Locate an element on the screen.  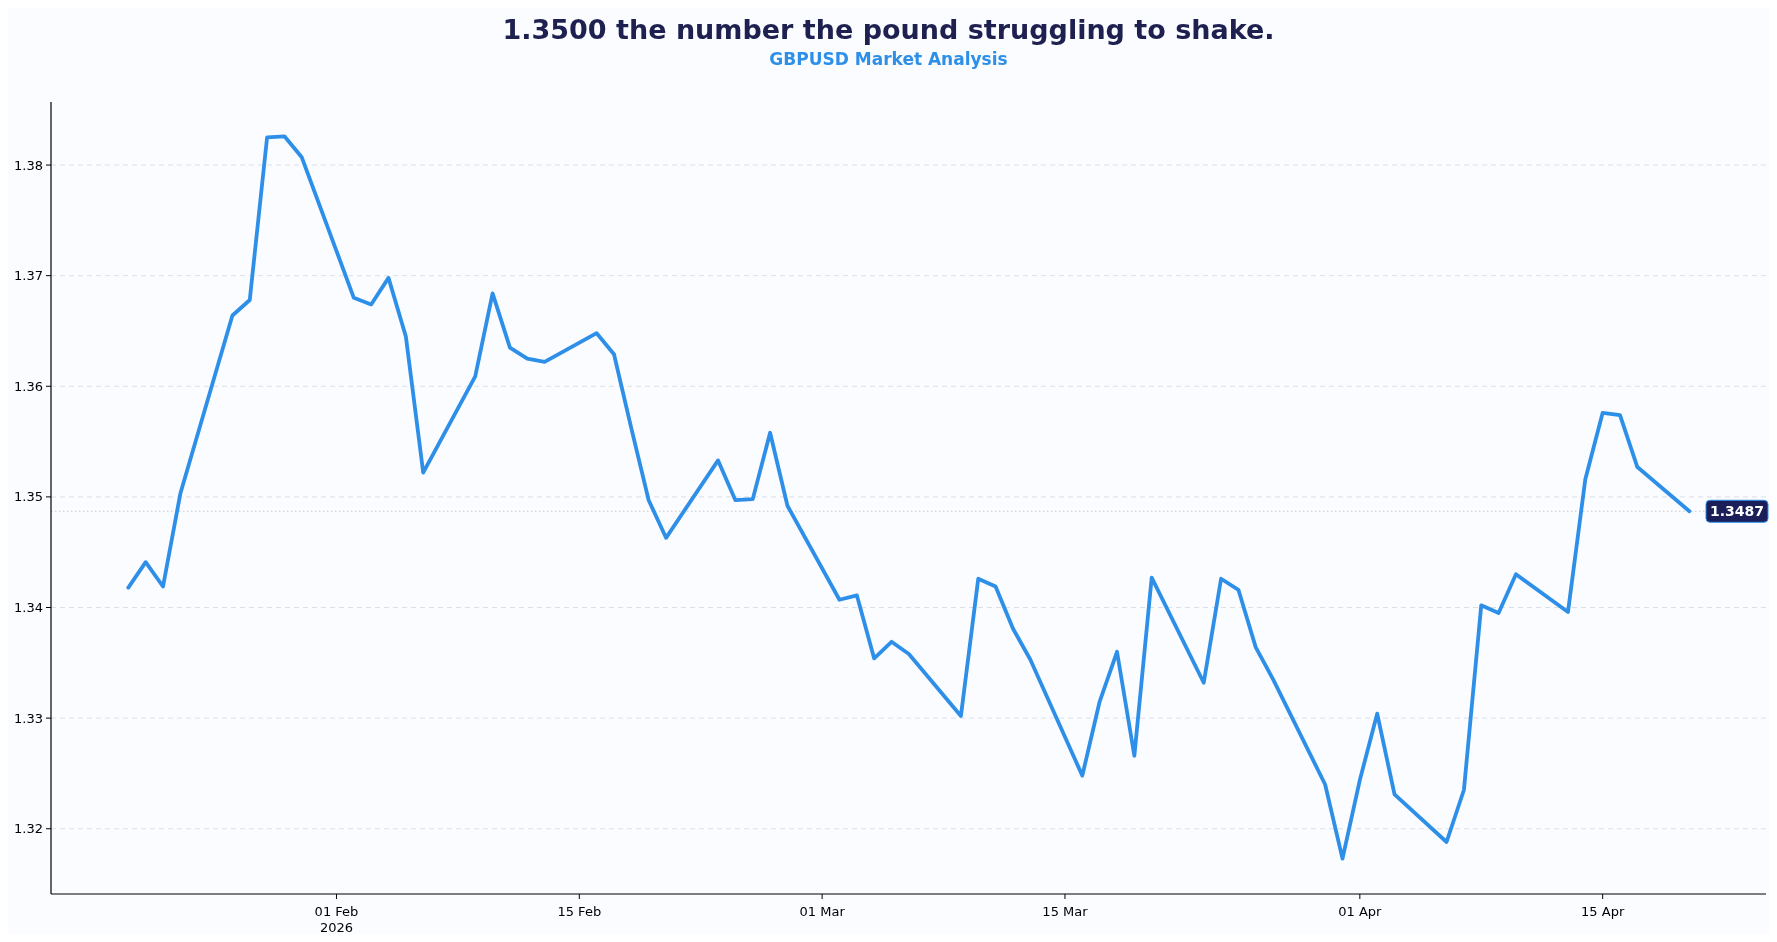
y-tick-label: 1.34 is located at coordinates (28, 608).